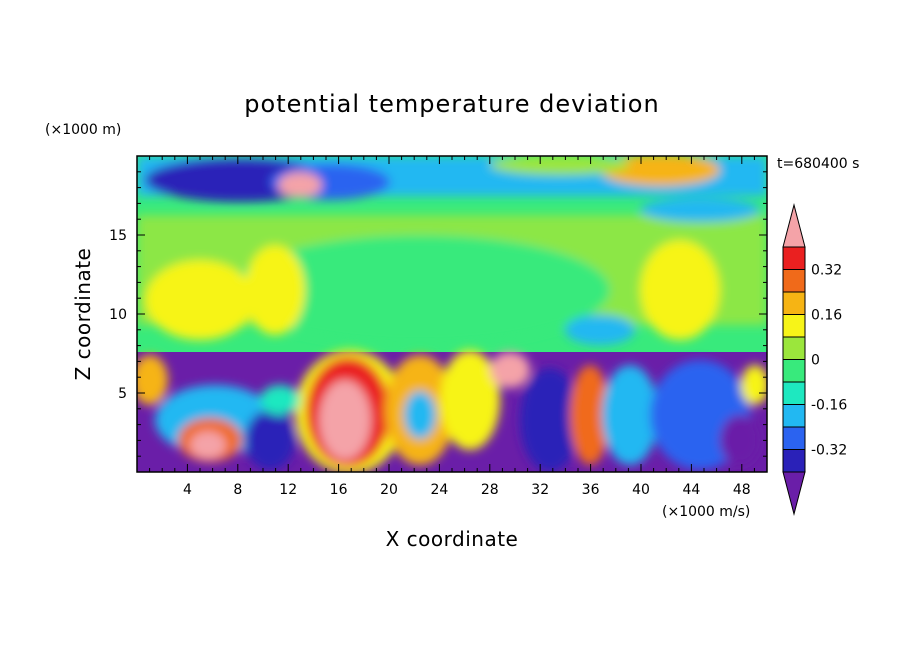 The width and height of the screenshot is (904, 654). Describe the element at coordinates (83, 130) in the screenshot. I see `y-unit-label: (×1000 m)` at that location.